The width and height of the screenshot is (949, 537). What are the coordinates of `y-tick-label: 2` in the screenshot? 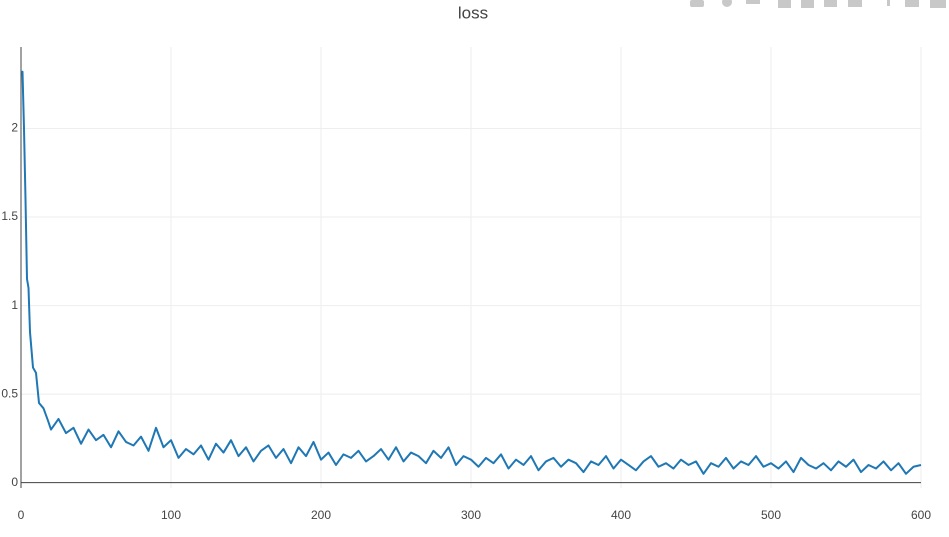 It's located at (14, 128).